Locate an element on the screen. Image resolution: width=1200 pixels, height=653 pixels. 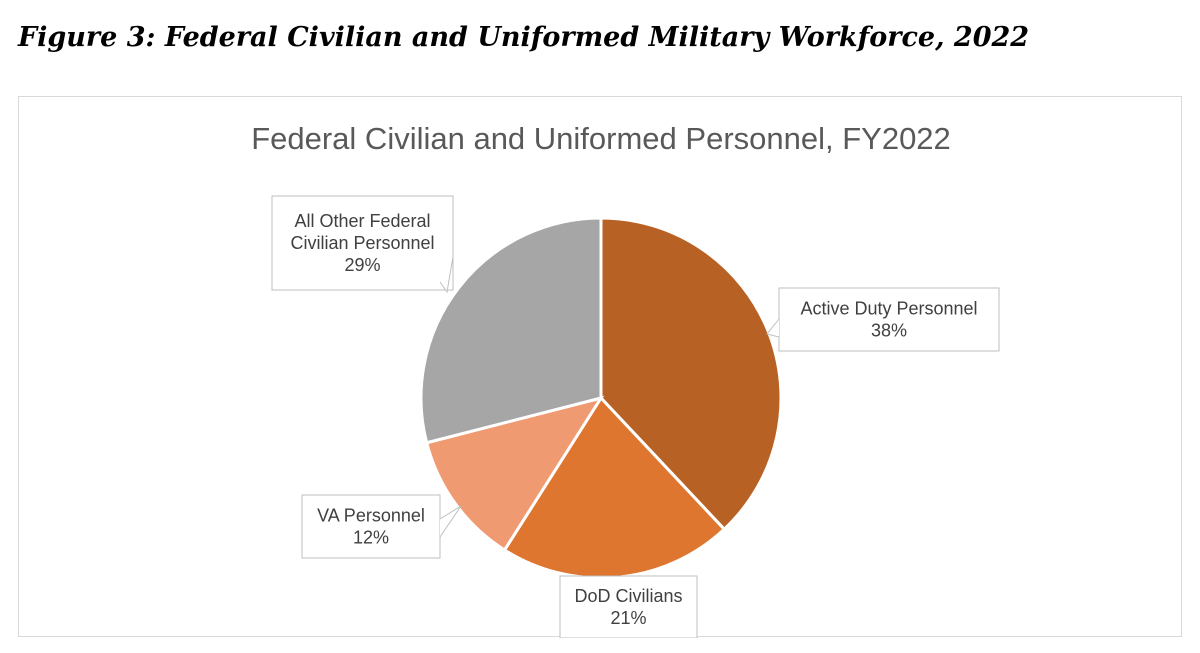
data-label-category: VA Personnel is located at coordinates (371, 516).